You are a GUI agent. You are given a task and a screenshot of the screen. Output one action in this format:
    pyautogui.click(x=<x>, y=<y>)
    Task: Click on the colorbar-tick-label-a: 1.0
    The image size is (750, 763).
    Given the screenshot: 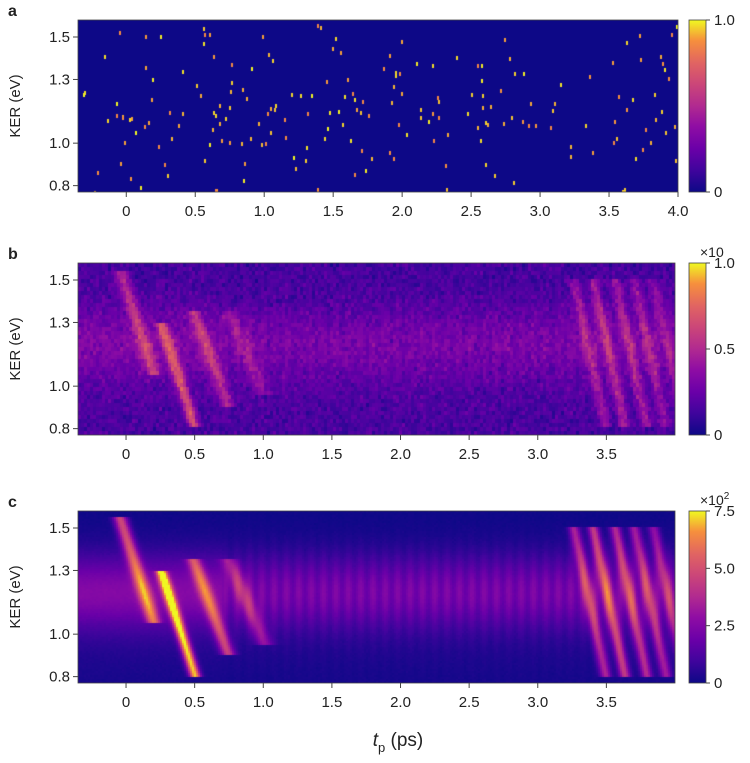 What is the action you would take?
    pyautogui.click(x=724, y=20)
    